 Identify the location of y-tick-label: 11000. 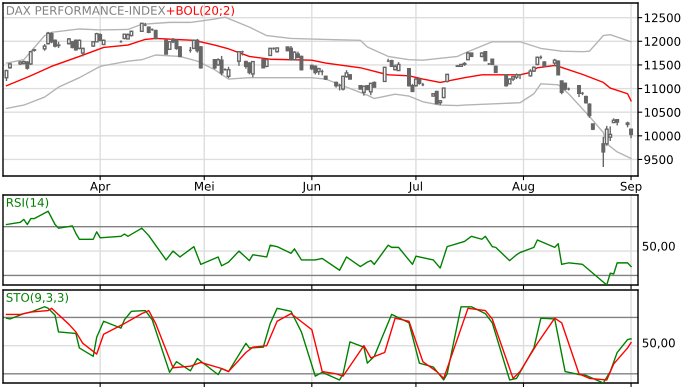
(662, 89).